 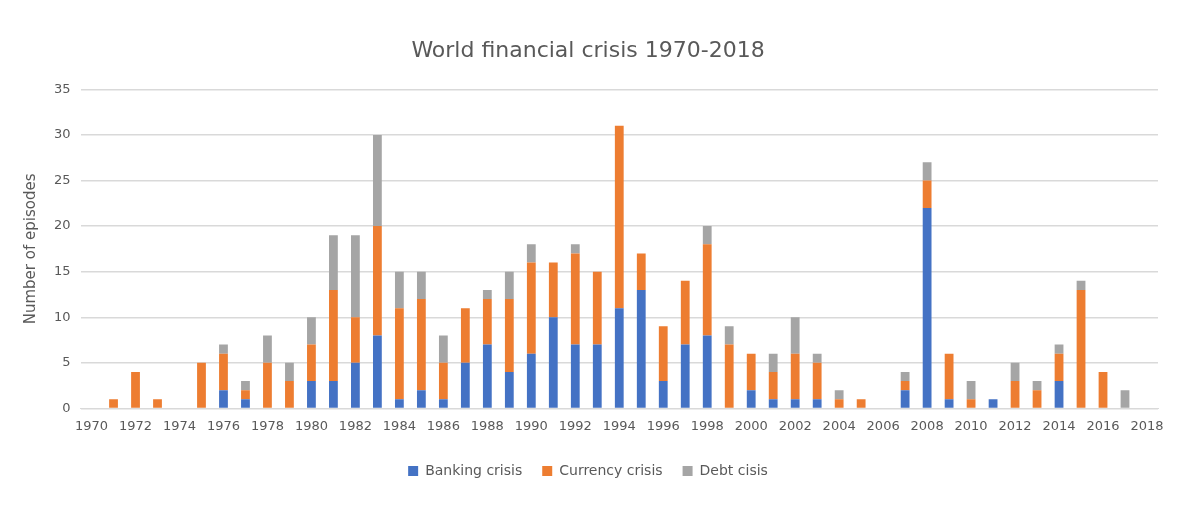 I want to click on y-tick-label: 5, so click(x=66, y=362).